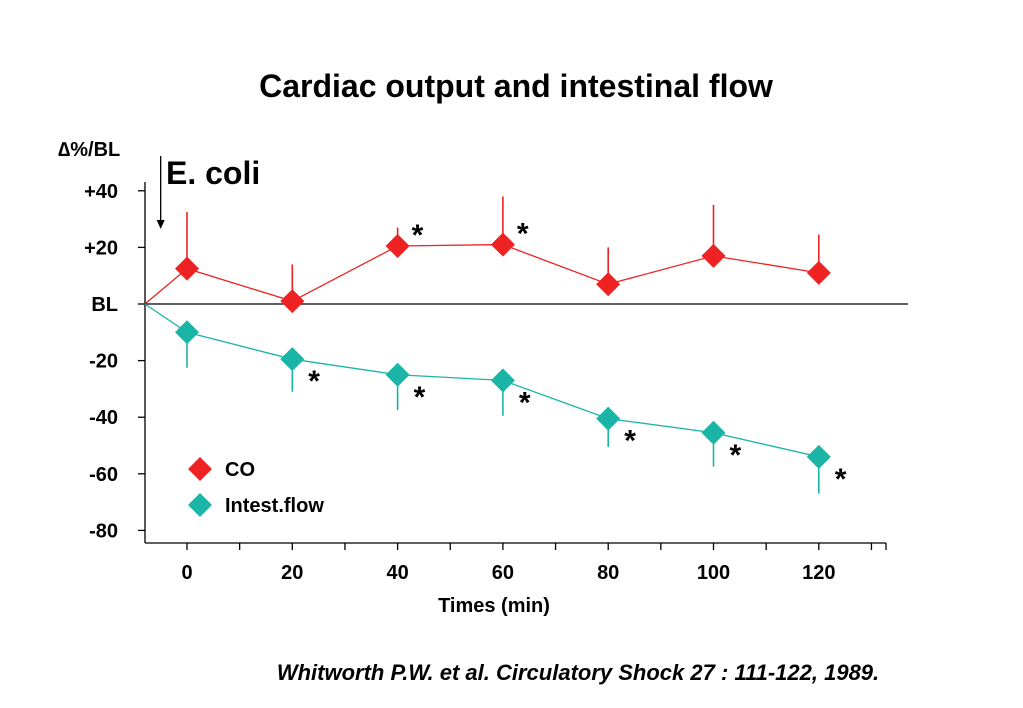 This screenshot has height=708, width=1023. I want to click on annotation-label: E. coli, so click(213, 173).